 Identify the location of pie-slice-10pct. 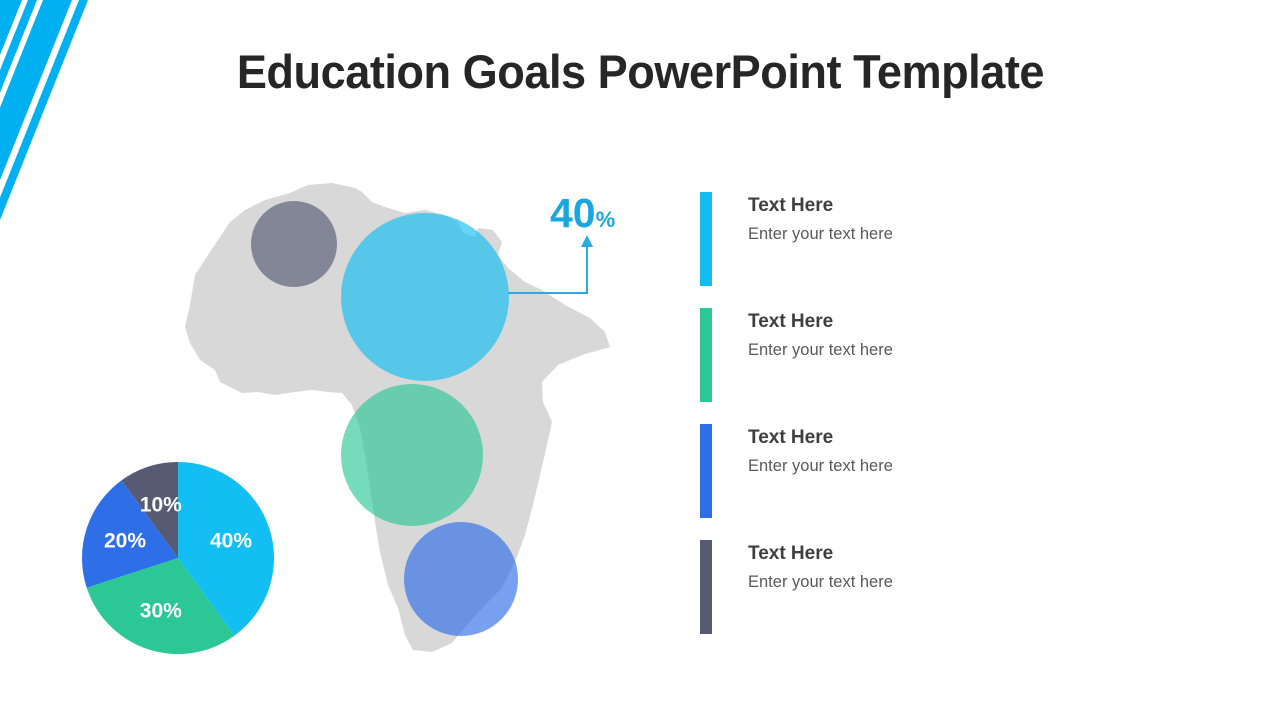
(149, 510).